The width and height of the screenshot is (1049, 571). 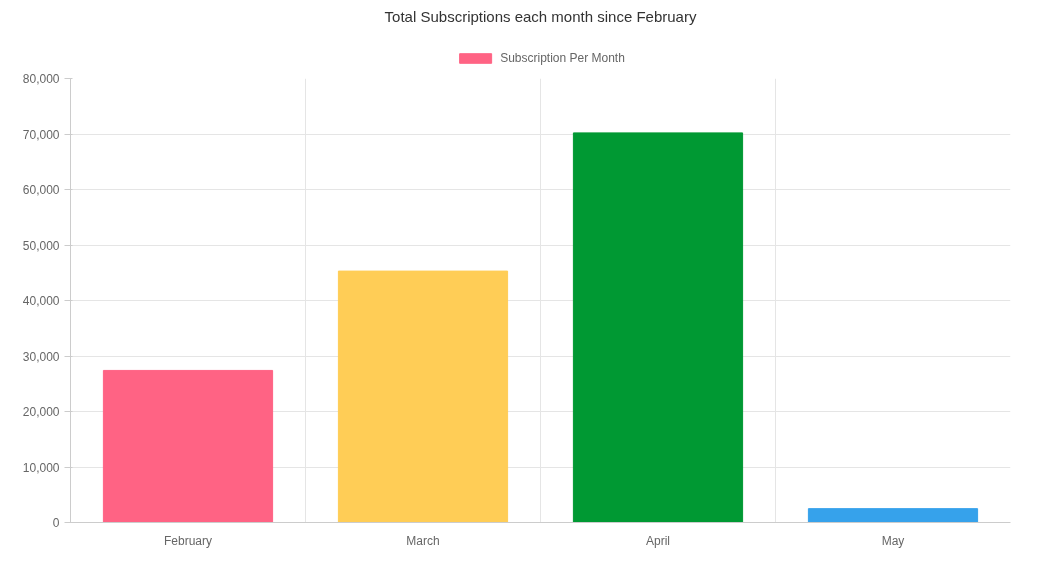 What do you see at coordinates (41, 134) in the screenshot?
I see `y-tick-label: 70,000` at bounding box center [41, 134].